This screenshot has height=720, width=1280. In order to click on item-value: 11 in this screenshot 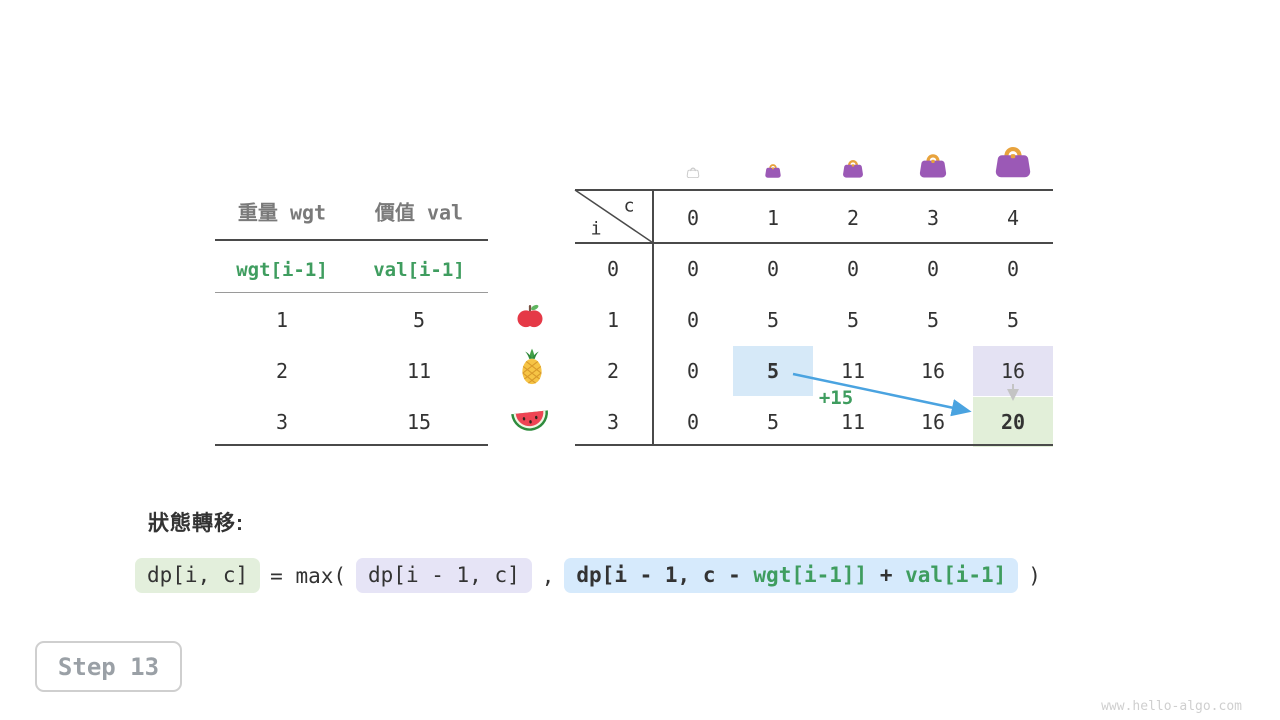, I will do `click(419, 371)`.